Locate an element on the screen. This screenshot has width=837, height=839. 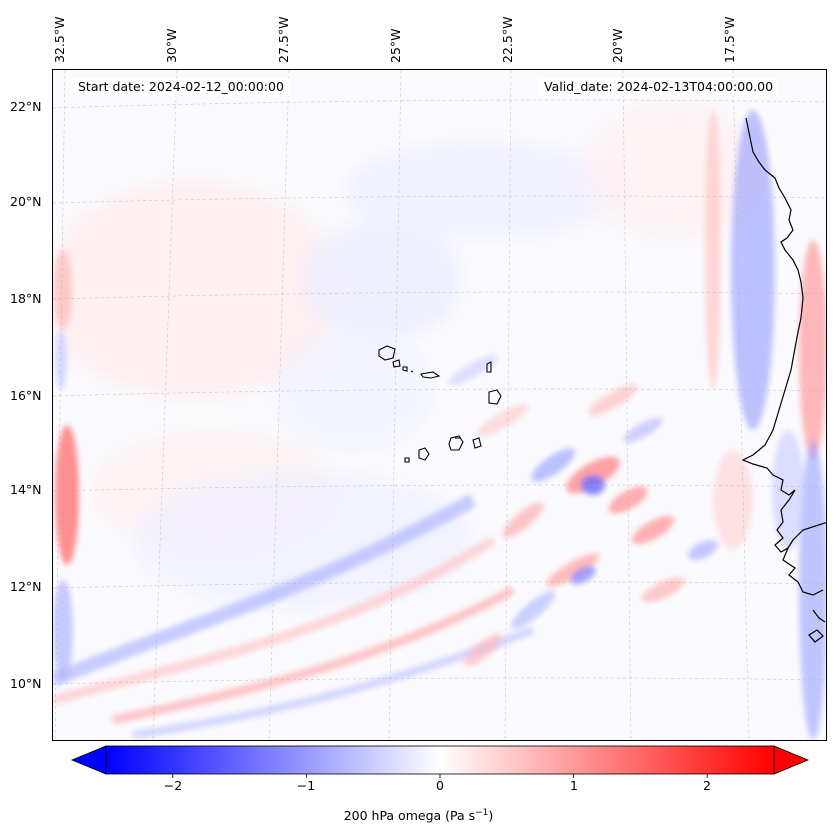
colorbar-tick-neg1: −1 is located at coordinates (306, 785).